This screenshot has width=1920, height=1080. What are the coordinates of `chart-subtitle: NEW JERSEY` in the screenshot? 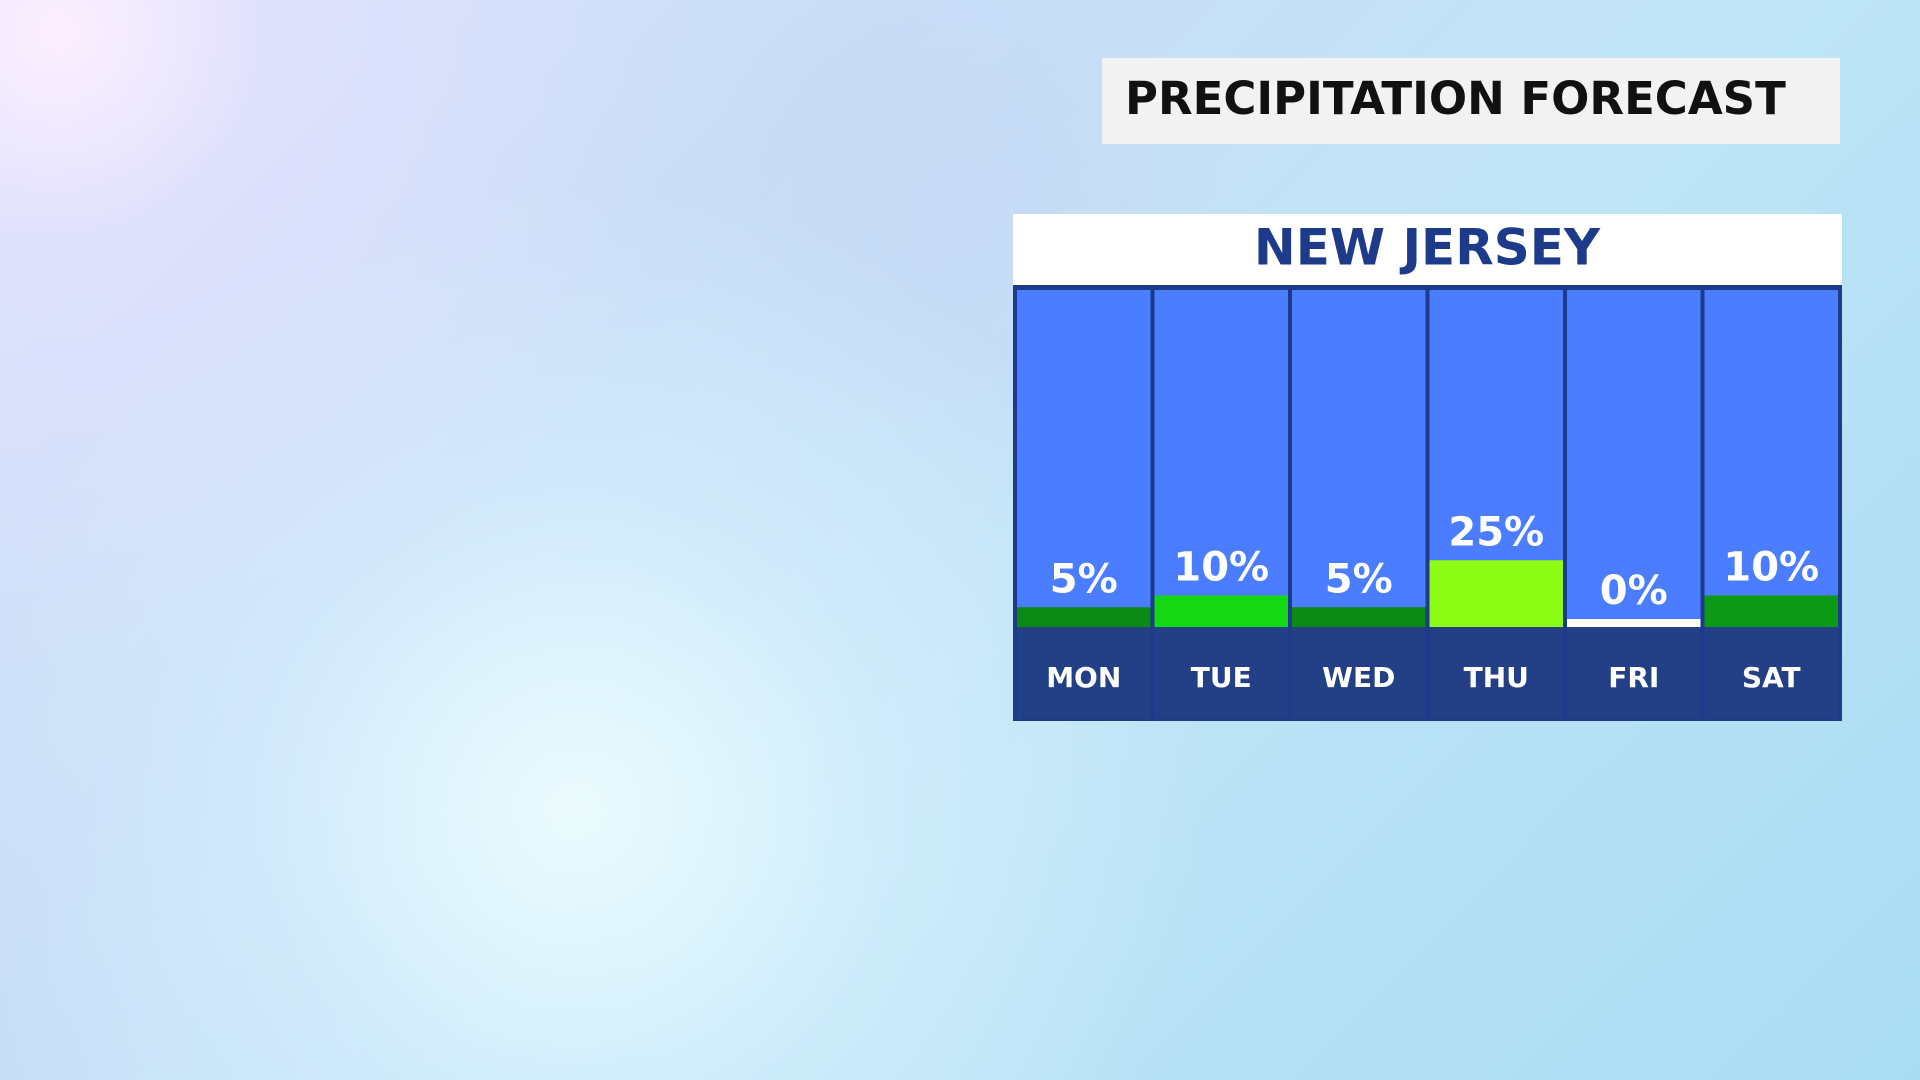 It's located at (1427, 248).